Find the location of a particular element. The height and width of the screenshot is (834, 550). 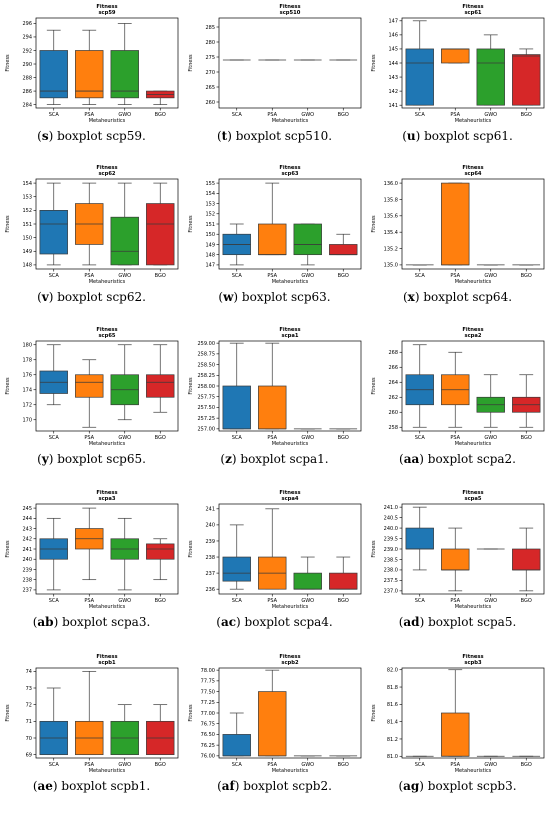

chart-subtitle: scp65 is located at coordinates (106, 336).